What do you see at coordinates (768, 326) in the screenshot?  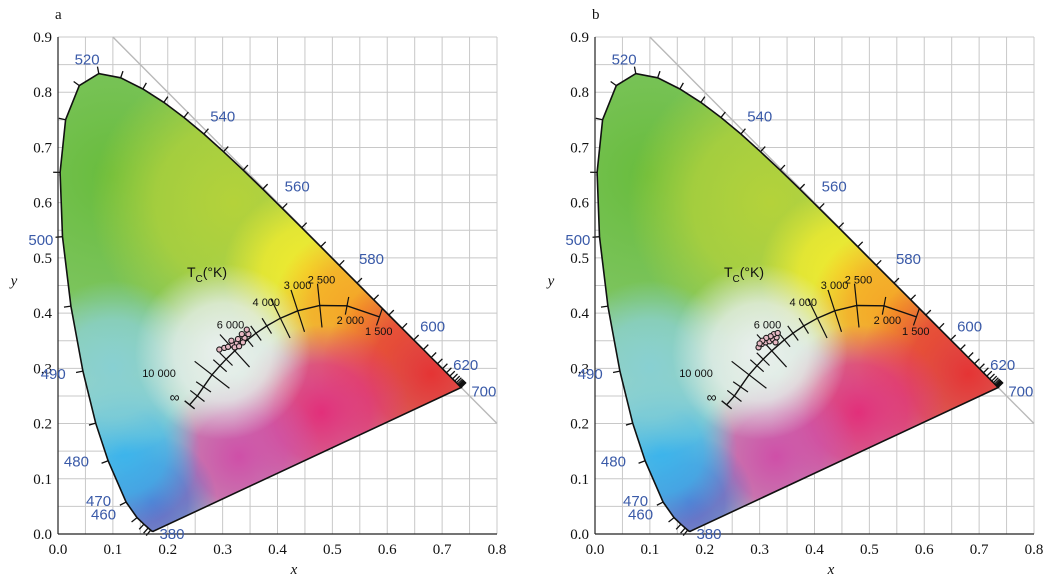 I see `cct-label: 6 000` at bounding box center [768, 326].